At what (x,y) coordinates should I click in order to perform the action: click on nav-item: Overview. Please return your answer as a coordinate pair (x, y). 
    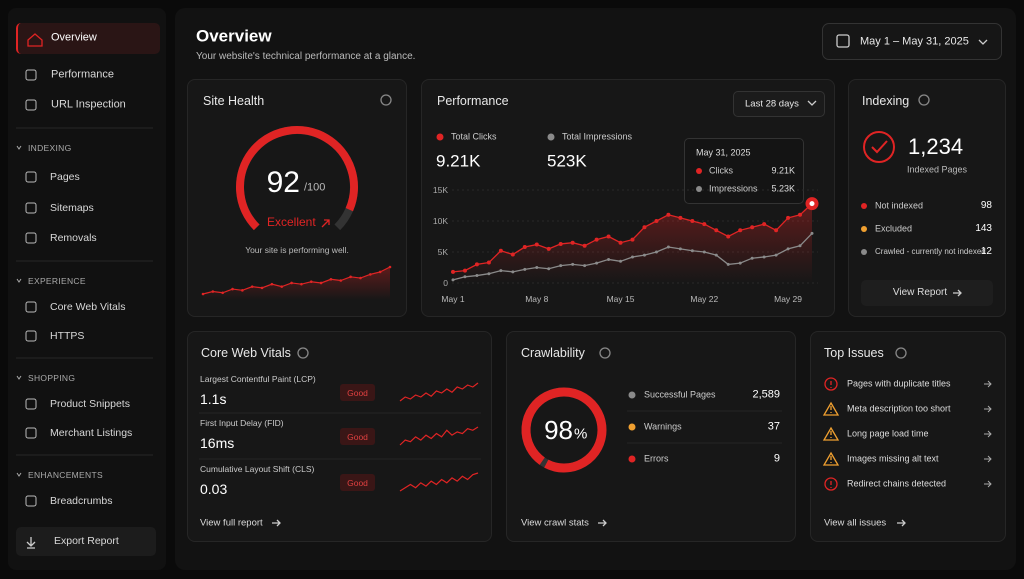
    Looking at the image, I should click on (74, 37).